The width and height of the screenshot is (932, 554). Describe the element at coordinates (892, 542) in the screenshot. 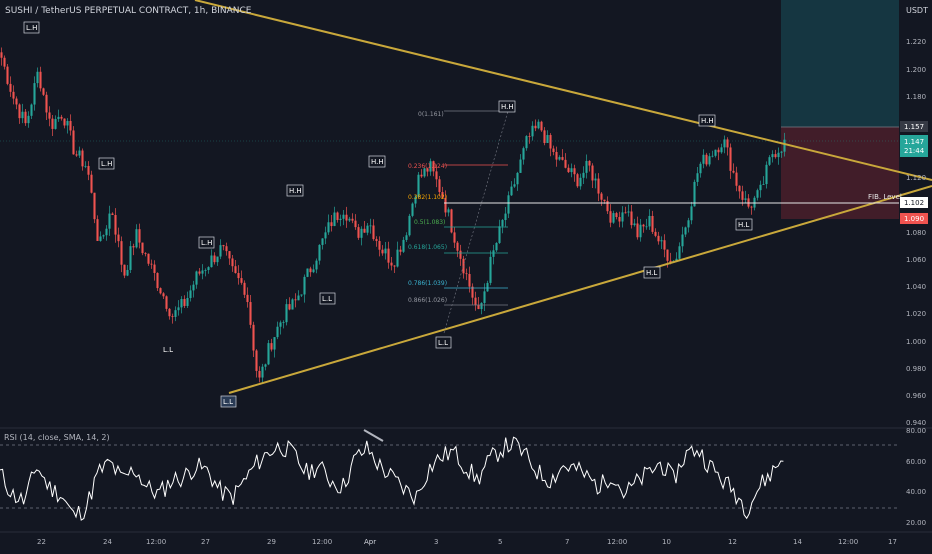

I see `time-tick: 17` at that location.